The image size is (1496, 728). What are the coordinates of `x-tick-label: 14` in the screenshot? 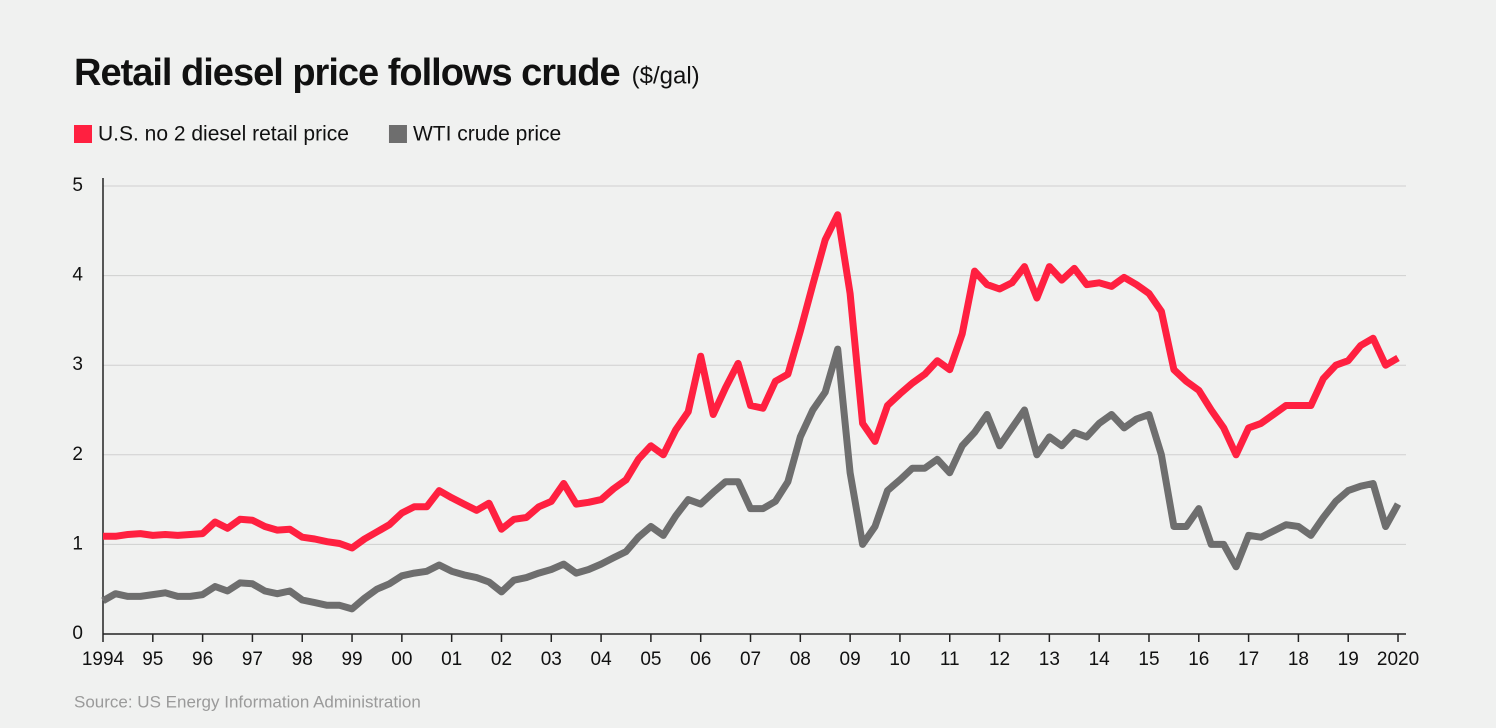 It's located at (1100, 659).